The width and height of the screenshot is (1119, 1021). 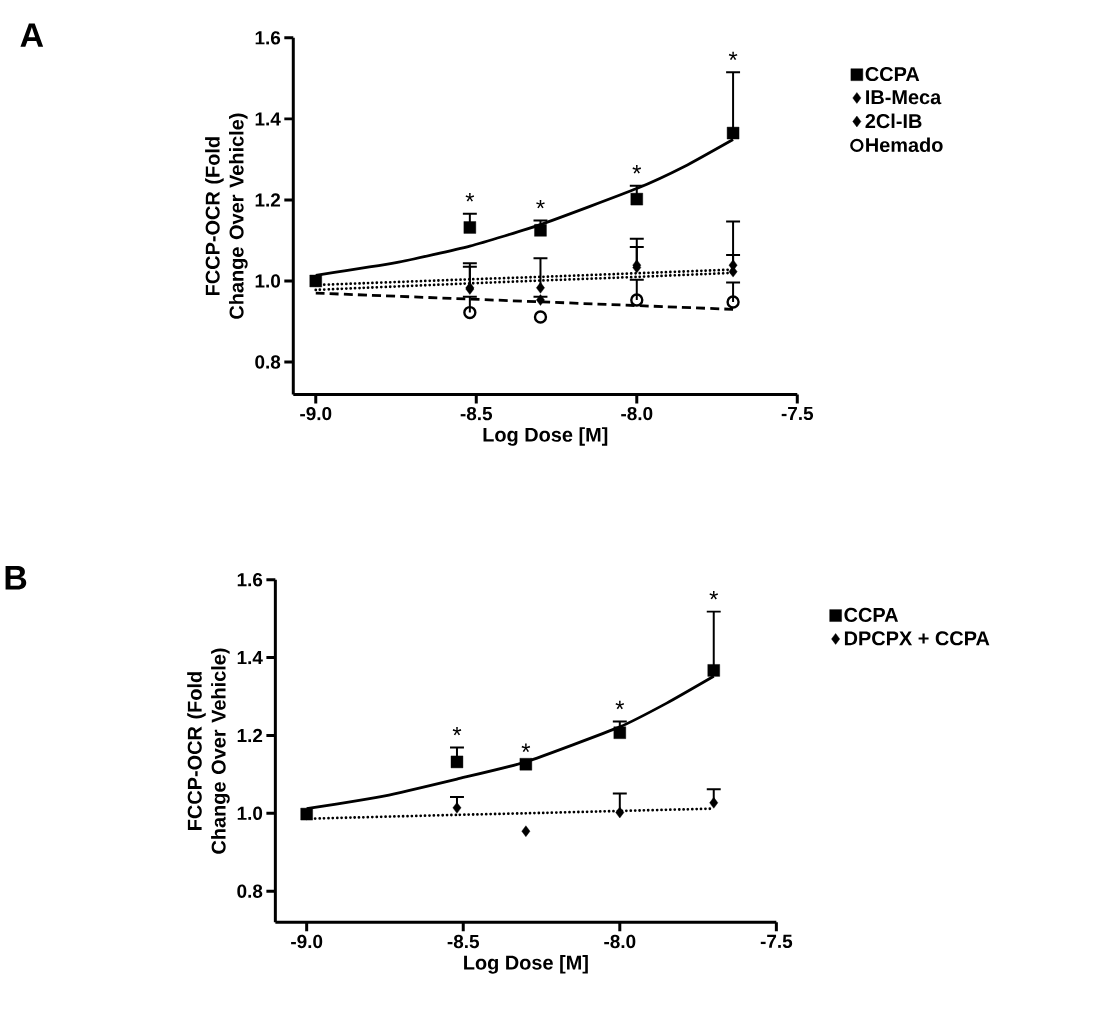 What do you see at coordinates (16, 578) in the screenshot?
I see `text: B` at bounding box center [16, 578].